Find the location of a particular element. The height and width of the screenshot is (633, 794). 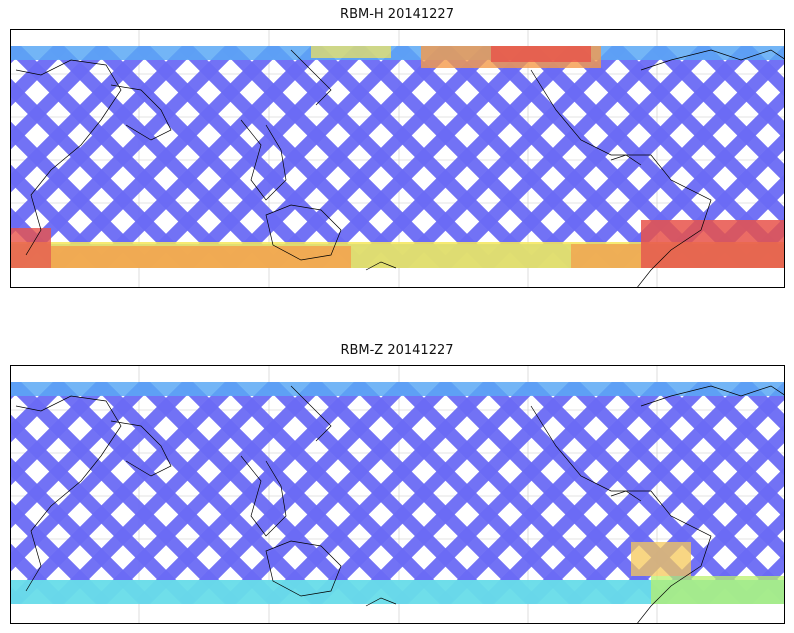

panel-title-rbm-z: RBM-Z 20141227 is located at coordinates (397, 350).